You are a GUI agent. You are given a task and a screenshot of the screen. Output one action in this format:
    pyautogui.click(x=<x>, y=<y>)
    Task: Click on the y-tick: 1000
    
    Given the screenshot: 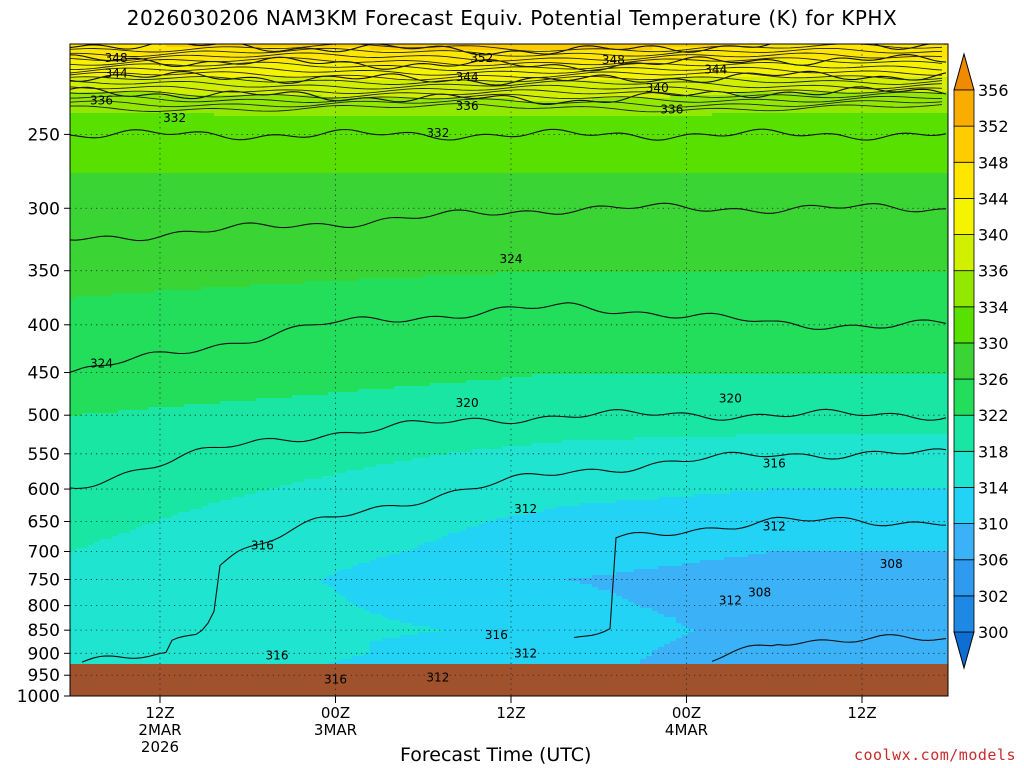 What is the action you would take?
    pyautogui.click(x=43, y=697)
    